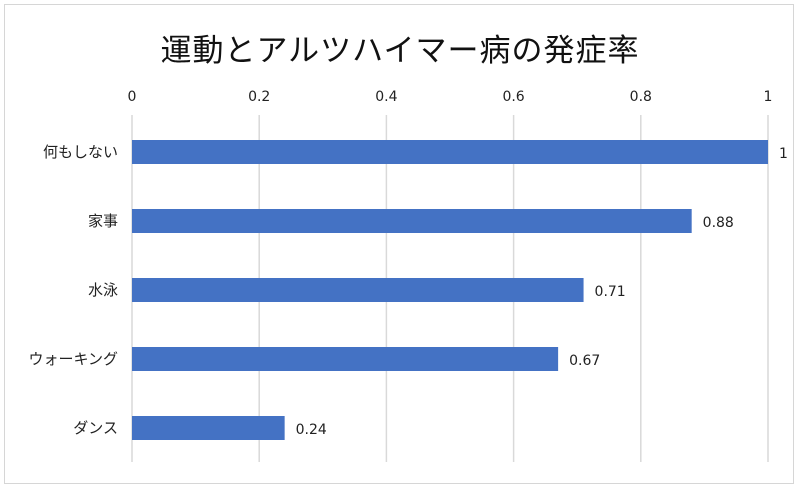 The height and width of the screenshot is (490, 800). Describe the element at coordinates (311, 430) in the screenshot. I see `data-label: 0.24` at that location.